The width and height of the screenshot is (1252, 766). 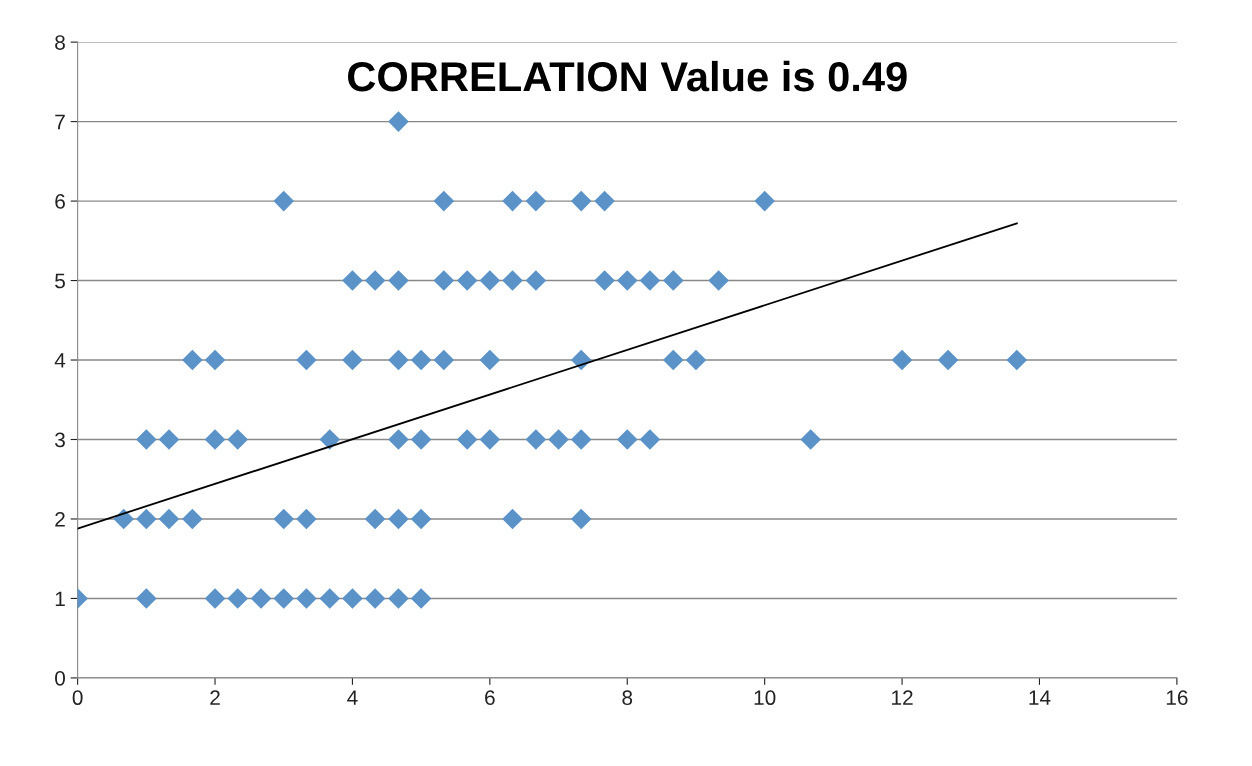 What do you see at coordinates (1040, 697) in the screenshot?
I see `x-tick-label: 14` at bounding box center [1040, 697].